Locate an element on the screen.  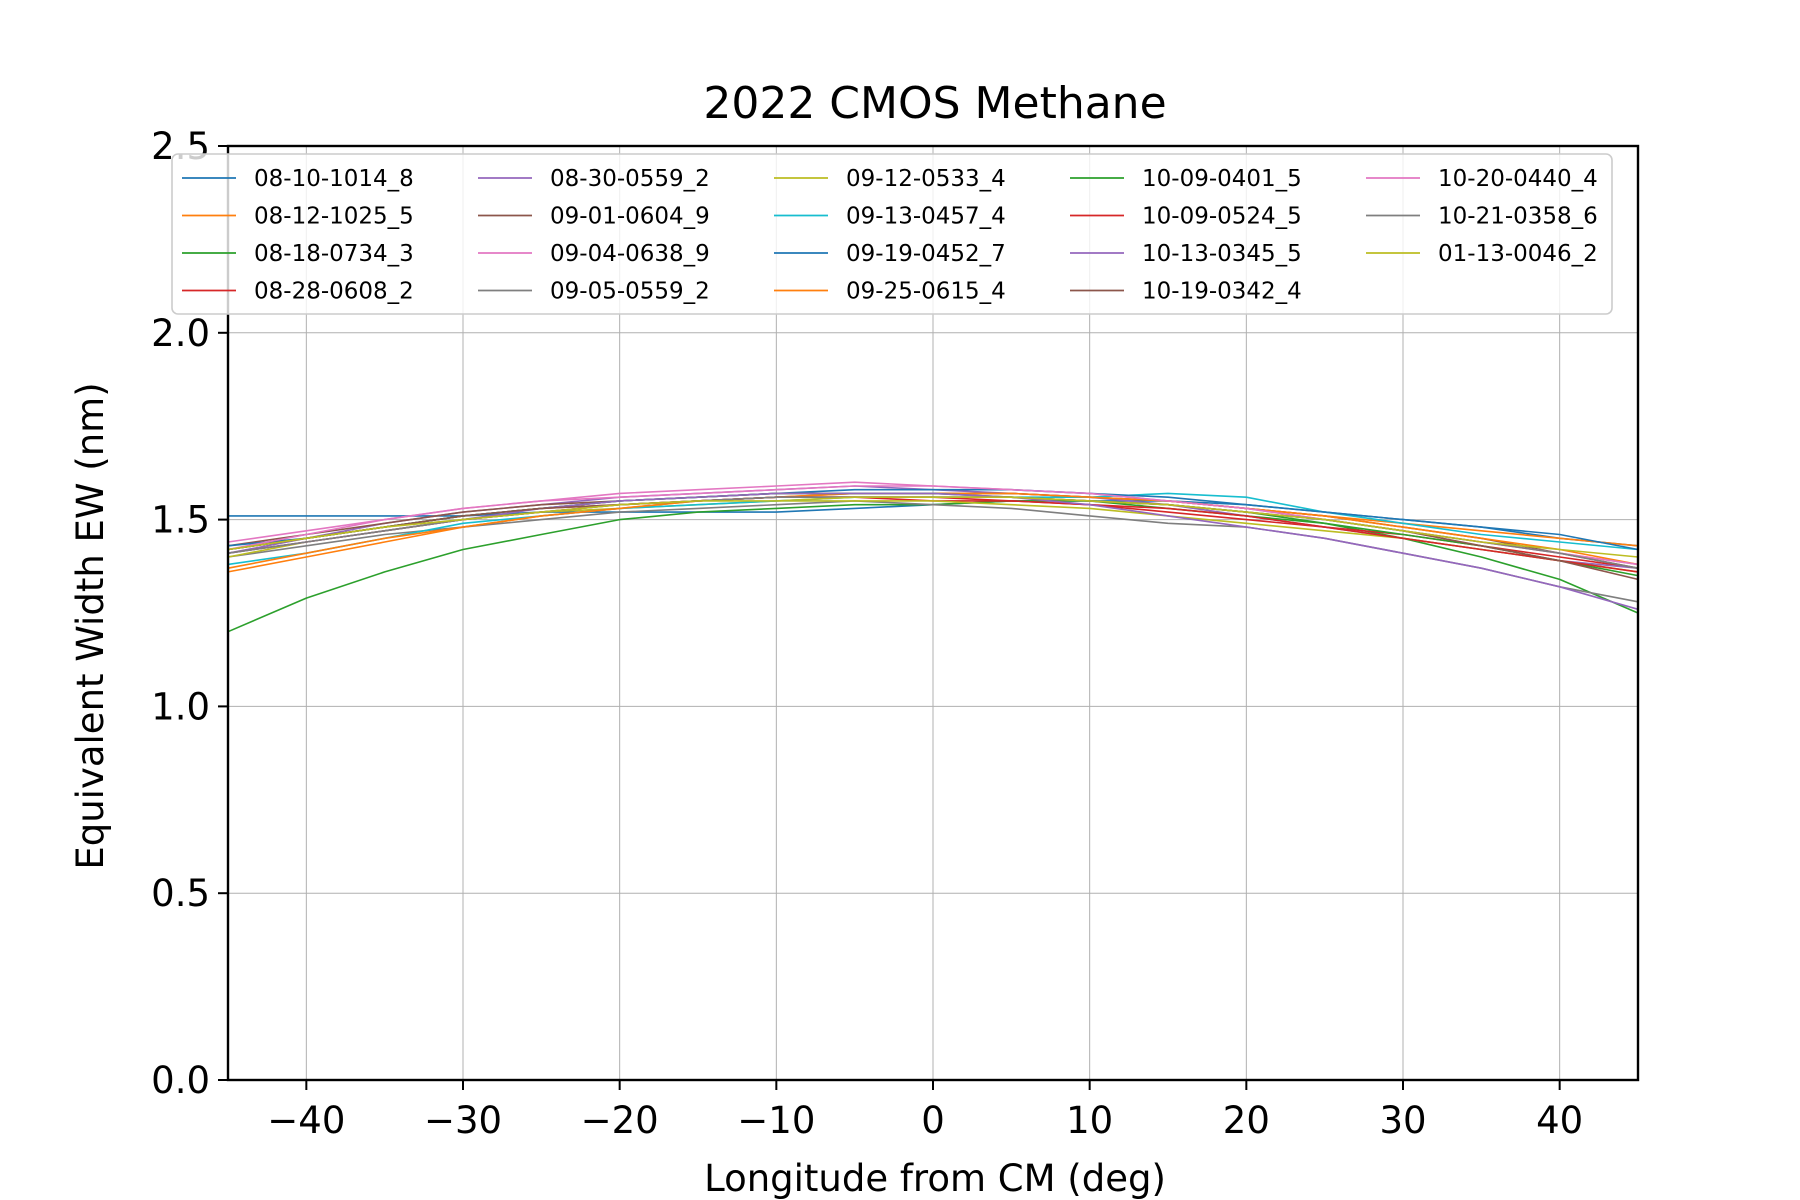
legend-label: 09-25-0615_4 is located at coordinates (926, 292).